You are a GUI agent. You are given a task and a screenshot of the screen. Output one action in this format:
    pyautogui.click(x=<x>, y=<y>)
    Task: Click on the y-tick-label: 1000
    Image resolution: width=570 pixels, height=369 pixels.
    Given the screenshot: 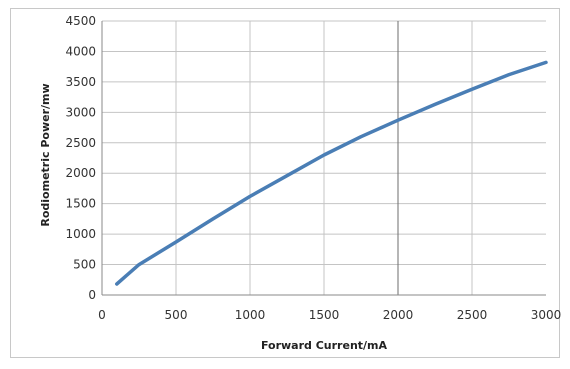 What is the action you would take?
    pyautogui.click(x=80, y=234)
    